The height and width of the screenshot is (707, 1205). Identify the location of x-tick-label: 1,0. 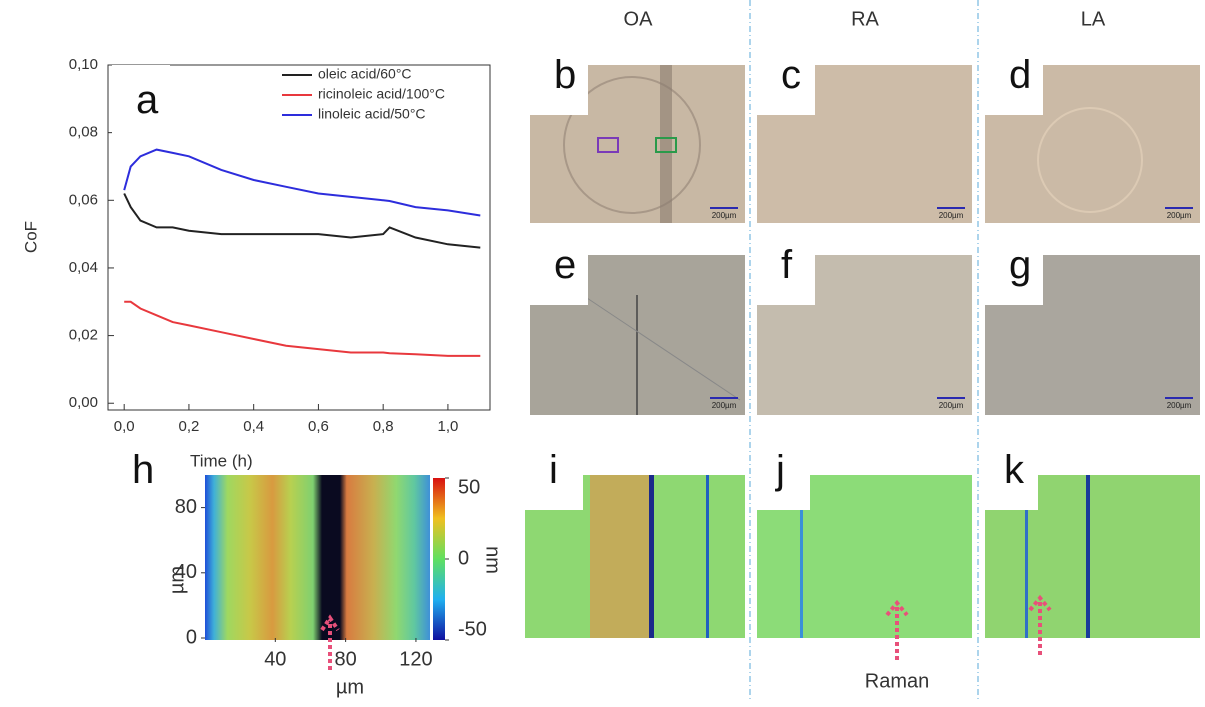
(447, 426).